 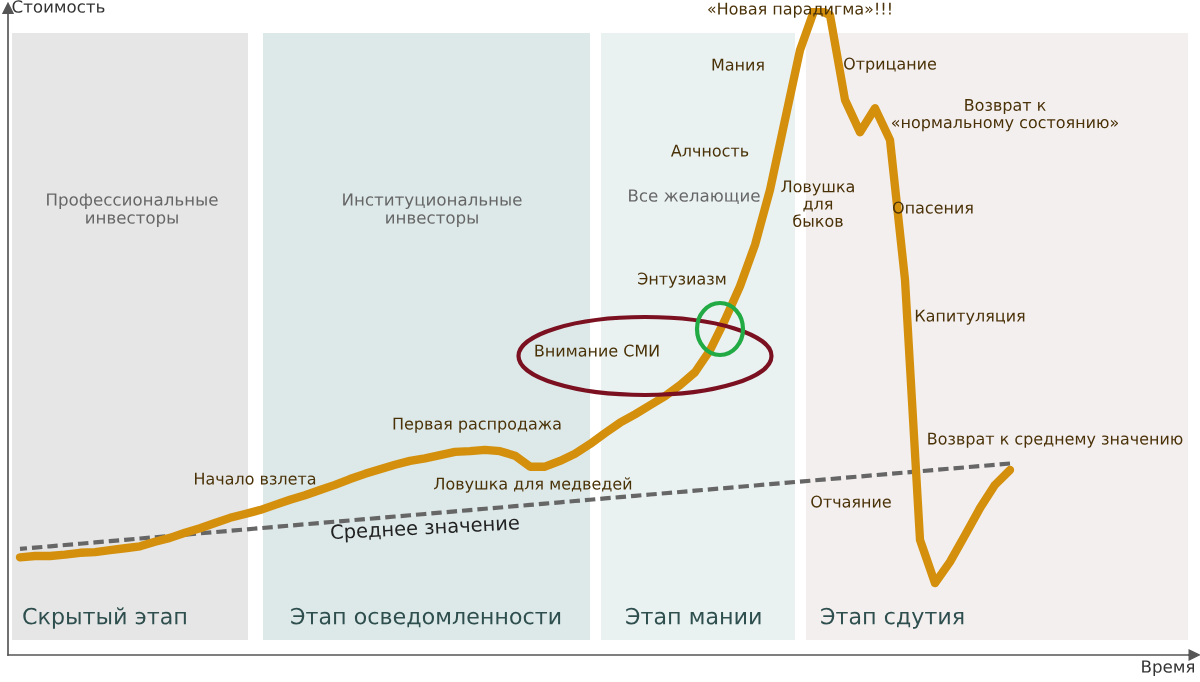 I want to click on annotation: Возврат к «нормальному состоянию», so click(x=1005, y=115).